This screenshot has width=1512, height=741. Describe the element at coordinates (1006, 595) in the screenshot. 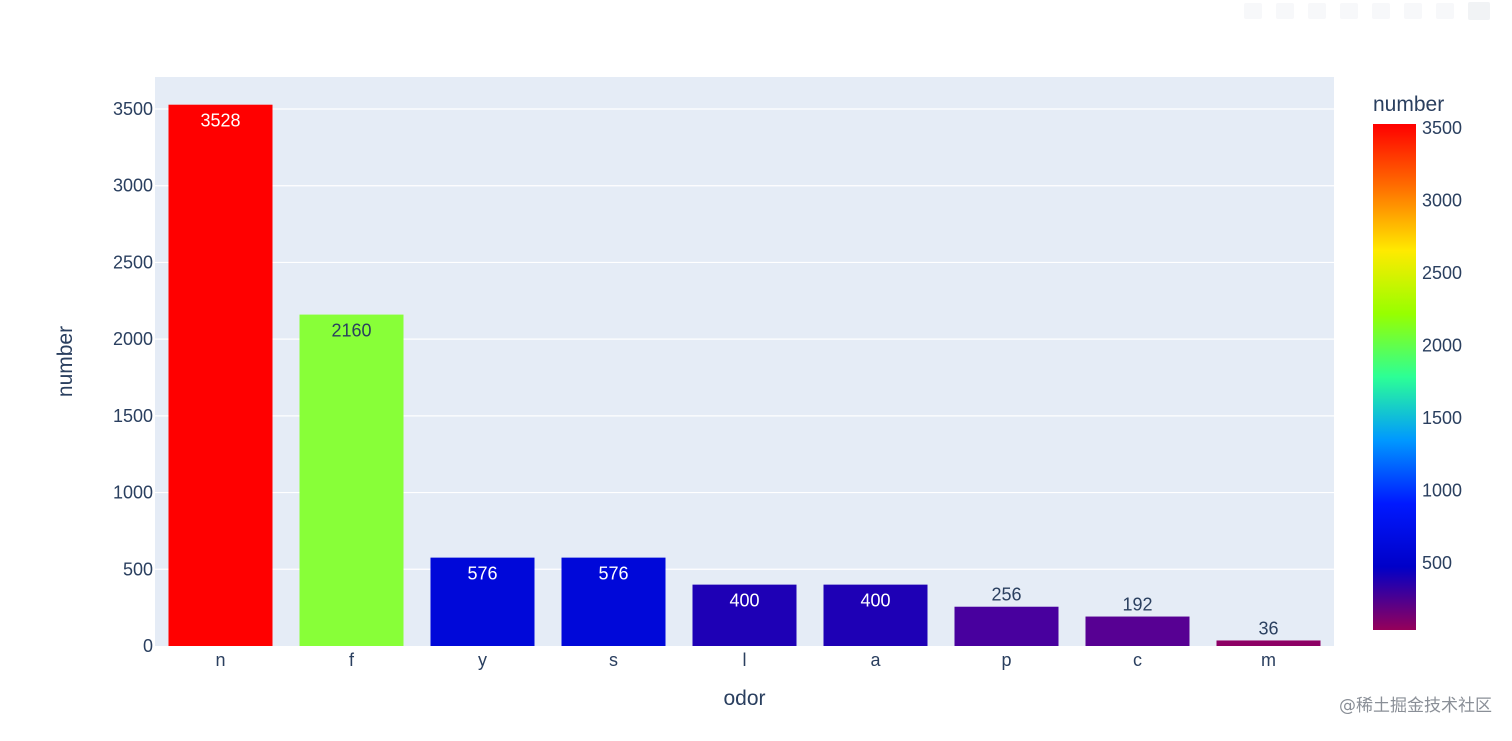

I see `bar-data-label: 256` at that location.